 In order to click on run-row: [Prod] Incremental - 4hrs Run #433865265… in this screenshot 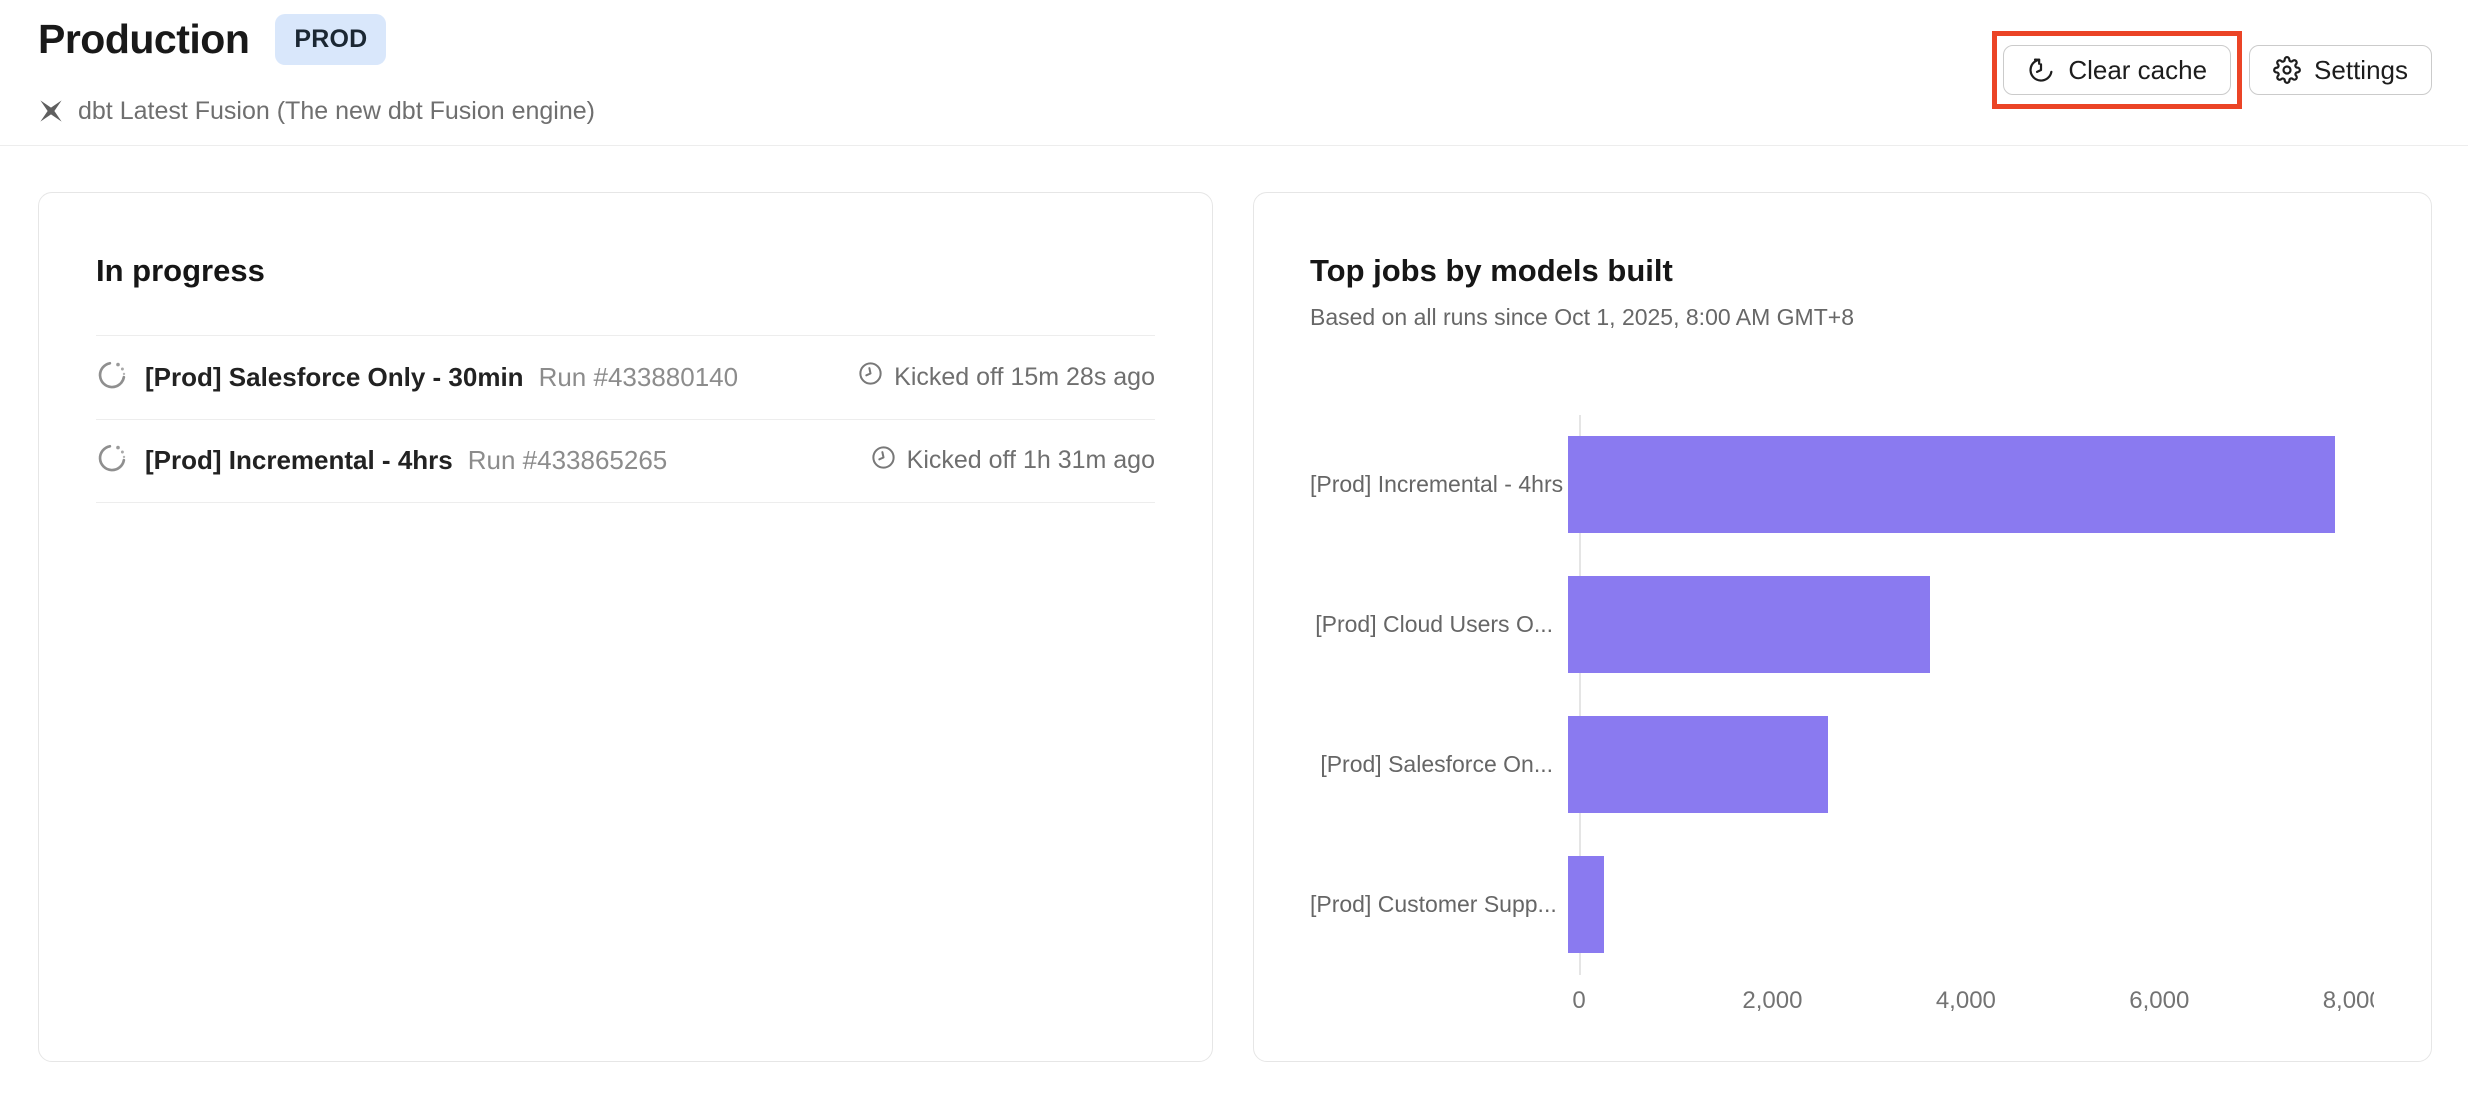, I will do `click(625, 460)`.